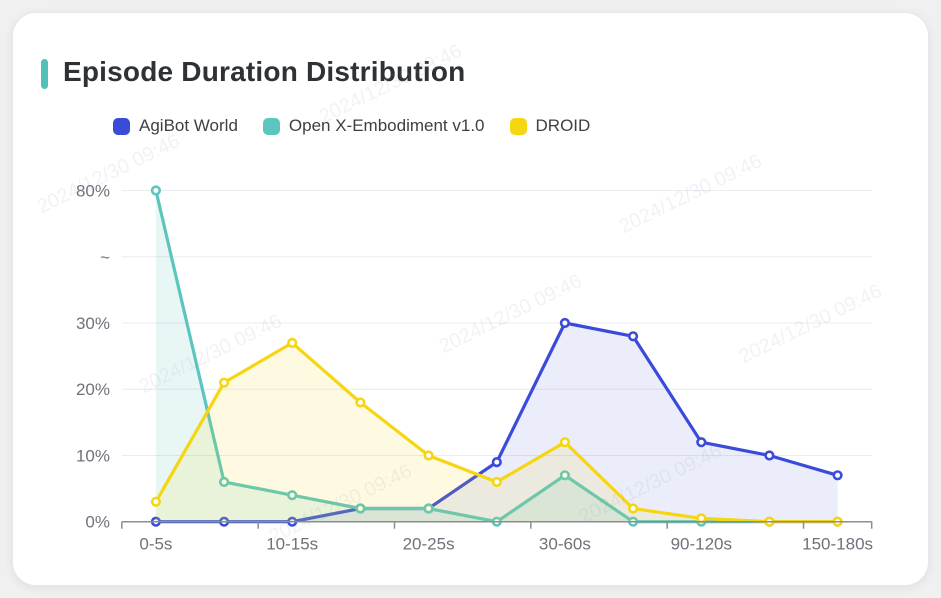 The image size is (941, 598). I want to click on legend-label: Open X-Embodiment v1.0, so click(386, 125).